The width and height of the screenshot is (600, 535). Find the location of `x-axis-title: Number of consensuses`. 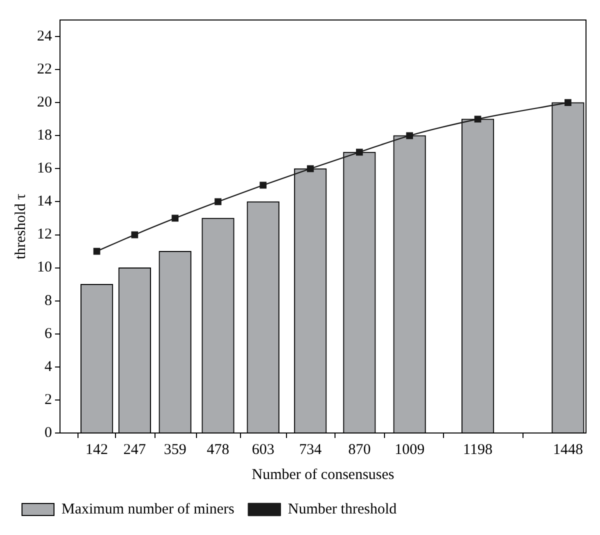

x-axis-title: Number of consensuses is located at coordinates (323, 474).